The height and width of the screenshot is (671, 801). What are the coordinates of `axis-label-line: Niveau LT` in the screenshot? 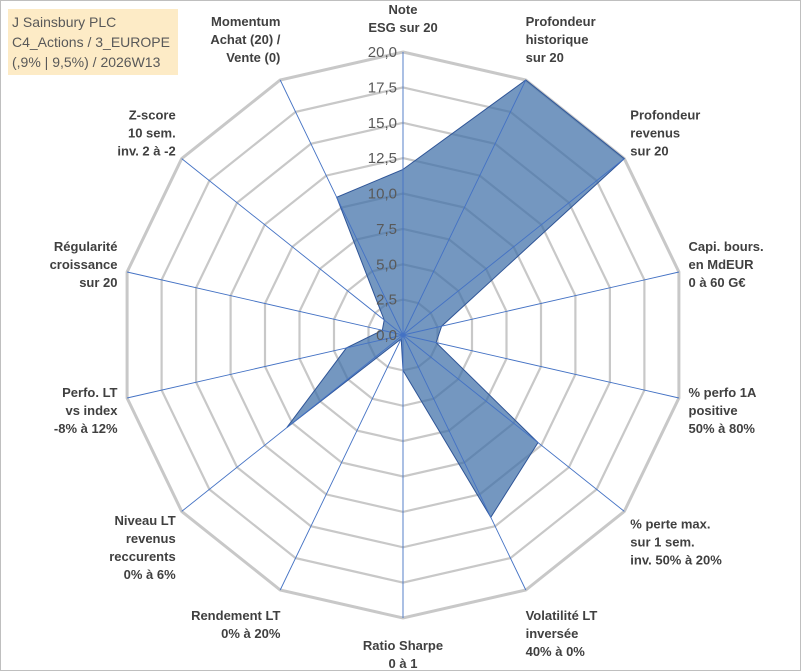 It's located at (145, 520).